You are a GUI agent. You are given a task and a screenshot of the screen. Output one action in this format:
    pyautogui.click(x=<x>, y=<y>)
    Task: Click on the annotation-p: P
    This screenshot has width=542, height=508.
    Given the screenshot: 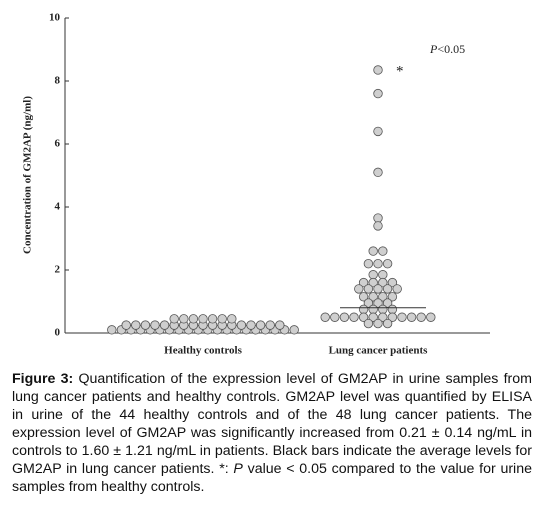 What is the action you would take?
    pyautogui.click(x=433, y=49)
    